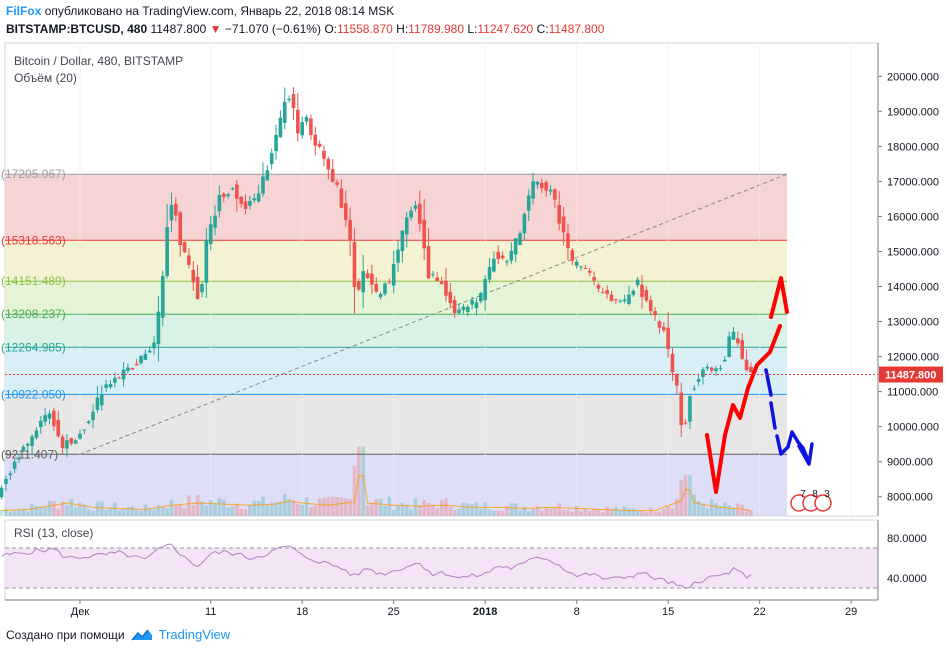 Image resolution: width=949 pixels, height=655 pixels. Describe the element at coordinates (851, 612) in the screenshot. I see `time-tick-label: 29` at that location.